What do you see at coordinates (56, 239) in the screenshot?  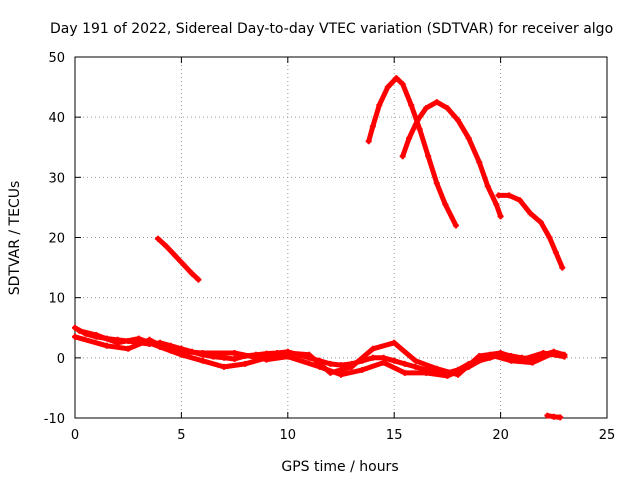 I see `y-tick-label: 20` at bounding box center [56, 239].